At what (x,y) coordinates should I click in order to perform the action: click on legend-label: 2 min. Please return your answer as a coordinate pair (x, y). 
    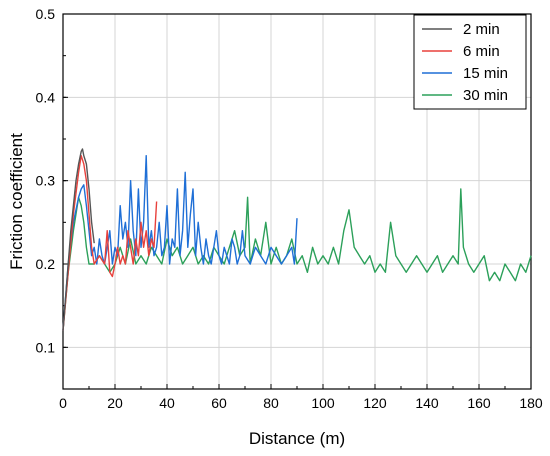
    Looking at the image, I should click on (481, 29).